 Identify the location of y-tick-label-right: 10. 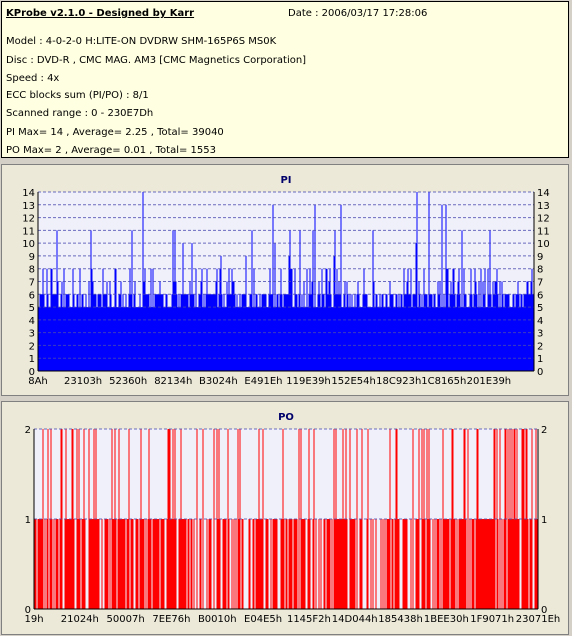
(543, 244).